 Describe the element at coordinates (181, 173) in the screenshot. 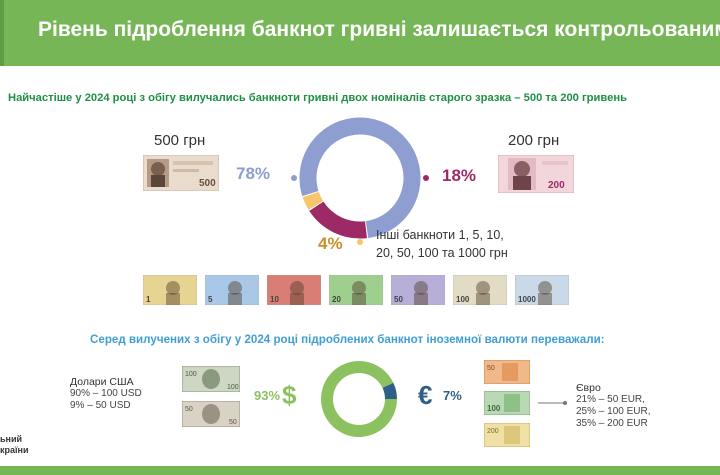

I see `banknote-500-image: 500` at that location.